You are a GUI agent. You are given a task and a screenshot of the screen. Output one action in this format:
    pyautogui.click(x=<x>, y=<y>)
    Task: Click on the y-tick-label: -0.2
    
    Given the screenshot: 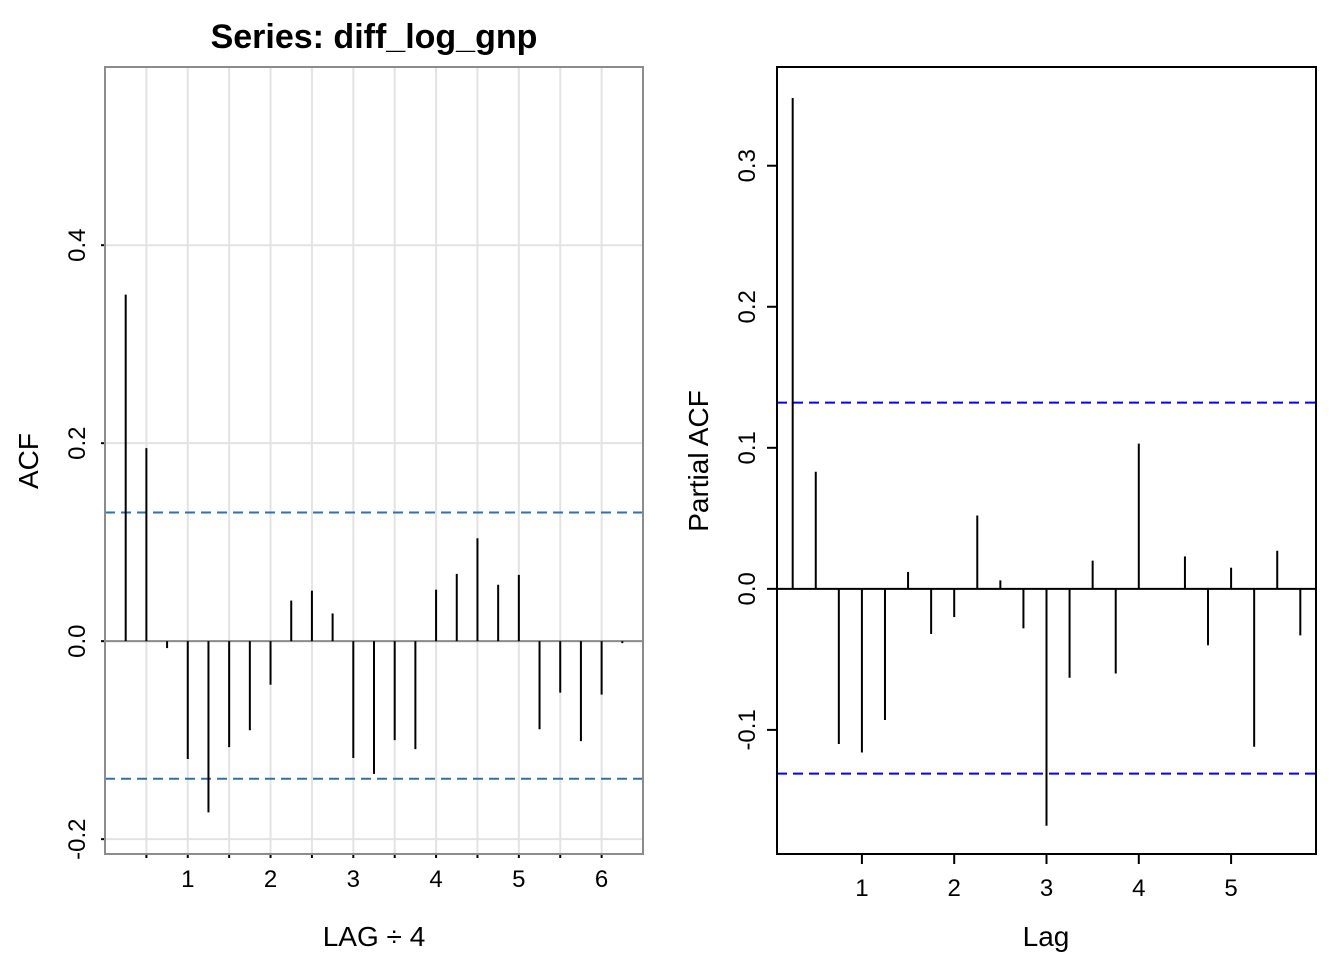 What is the action you would take?
    pyautogui.click(x=77, y=838)
    